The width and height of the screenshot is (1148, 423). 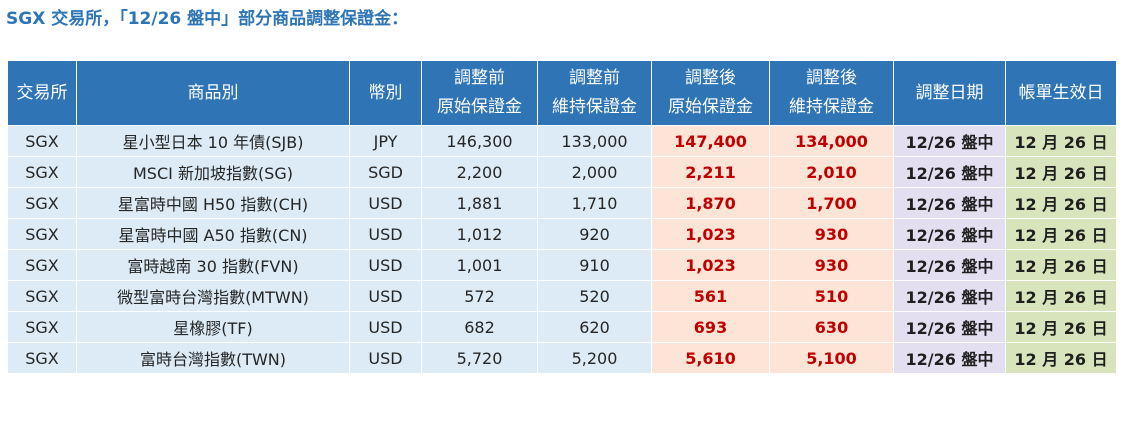 I want to click on product-cell: 微型富時台灣指數(MTWN), so click(x=213, y=296).